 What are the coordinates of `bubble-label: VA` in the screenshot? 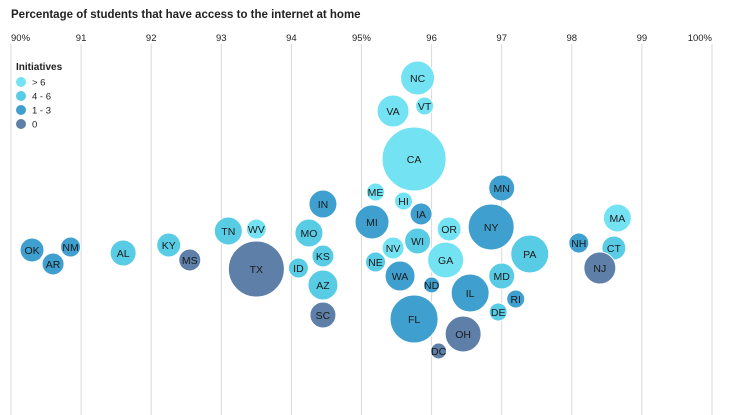 It's located at (392, 112).